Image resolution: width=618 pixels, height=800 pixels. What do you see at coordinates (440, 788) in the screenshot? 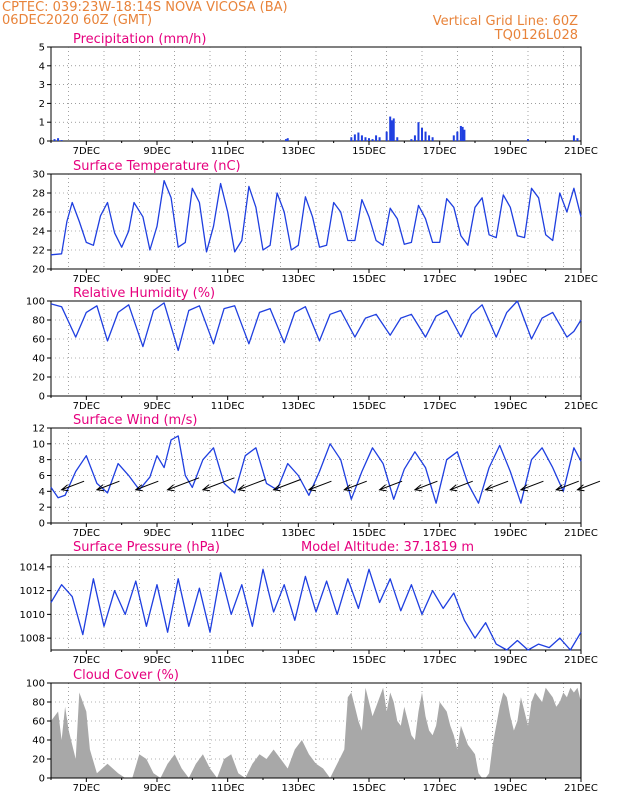
I see `cloud-xtick-label: 17DEC` at bounding box center [440, 788].